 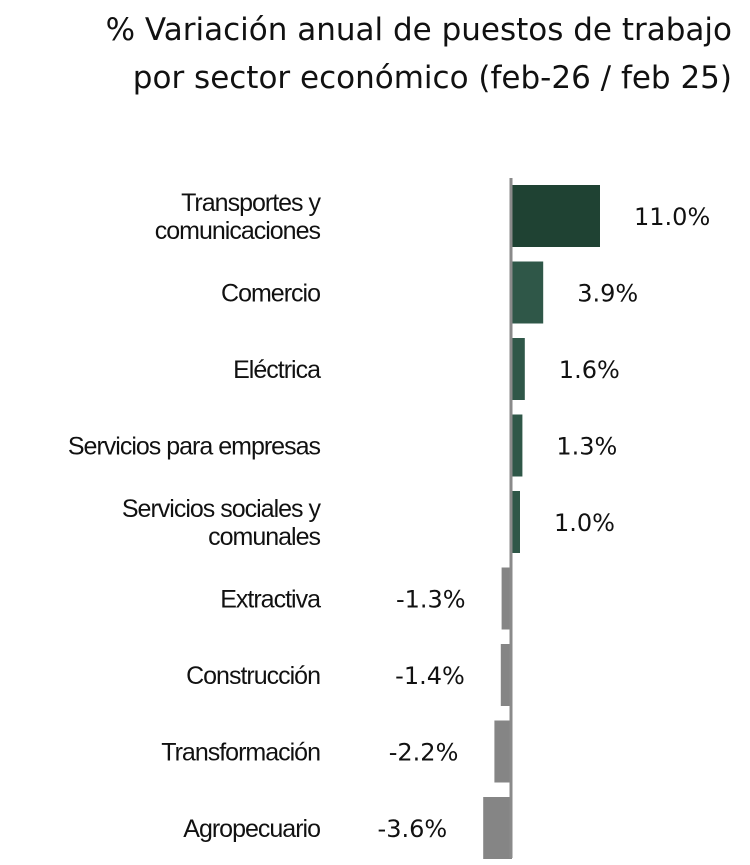 What do you see at coordinates (277, 370) in the screenshot?
I see `category-label-2: Eléctrica` at bounding box center [277, 370].